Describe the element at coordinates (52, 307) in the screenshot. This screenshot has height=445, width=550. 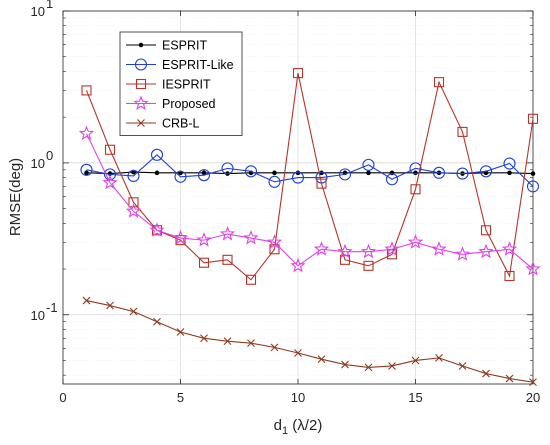
I see `y-tick-label-exponent: -1` at that location.